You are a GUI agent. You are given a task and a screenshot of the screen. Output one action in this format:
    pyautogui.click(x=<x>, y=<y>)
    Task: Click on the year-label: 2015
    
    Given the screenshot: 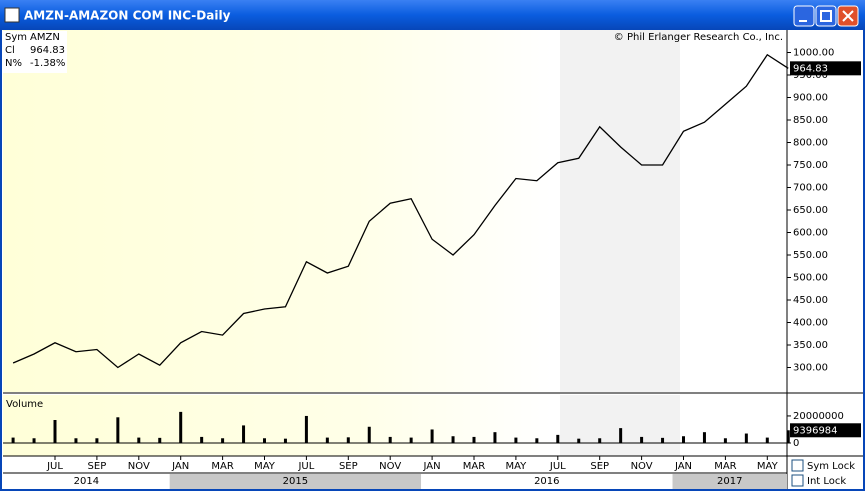 What is the action you would take?
    pyautogui.click(x=295, y=481)
    